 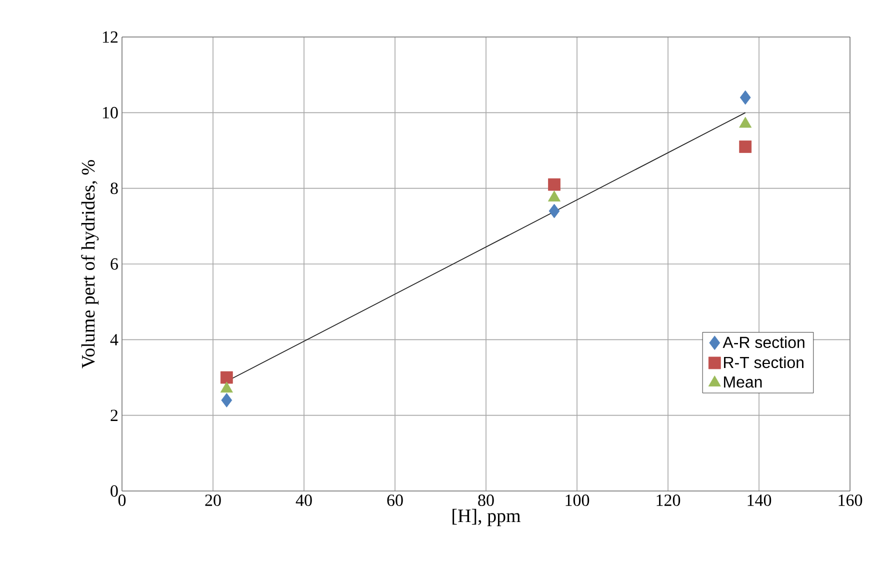 I want to click on legend-label: A-R section, so click(x=763, y=342).